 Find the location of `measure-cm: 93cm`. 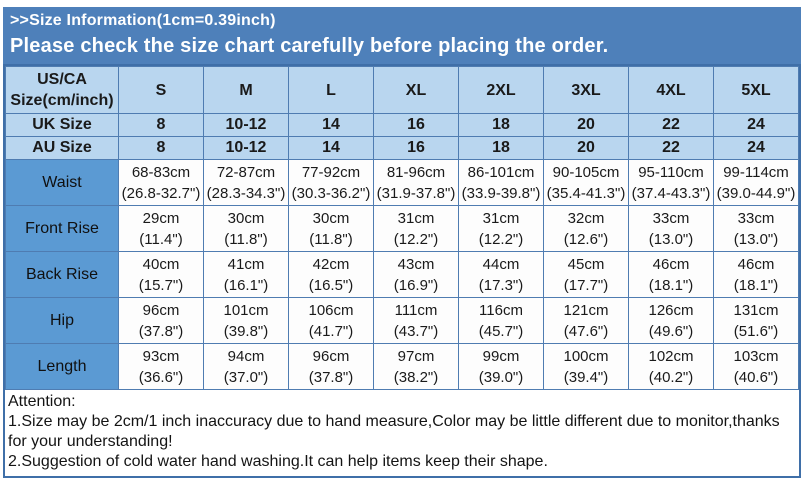

measure-cm: 93cm is located at coordinates (161, 356).